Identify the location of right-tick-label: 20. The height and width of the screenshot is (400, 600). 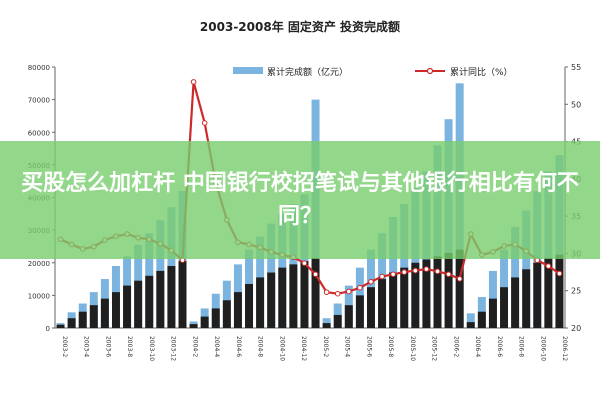
(576, 328).